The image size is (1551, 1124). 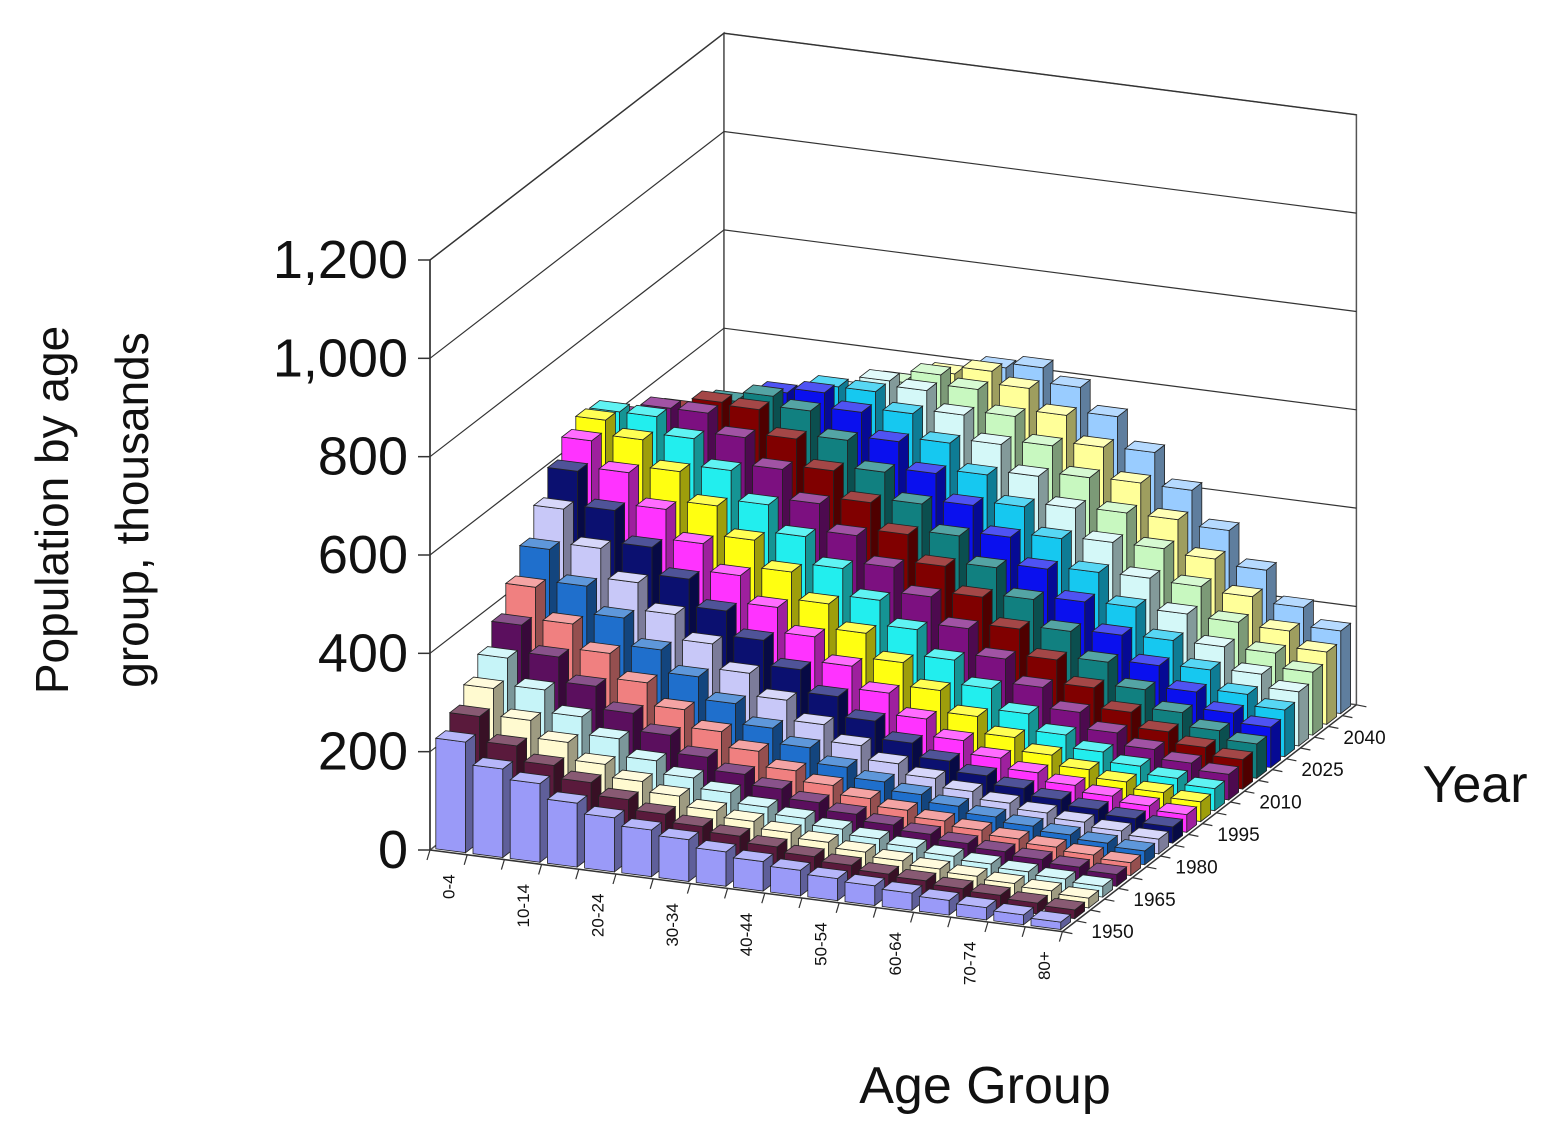 I want to click on y-tick-label: 200, so click(x=363, y=752).